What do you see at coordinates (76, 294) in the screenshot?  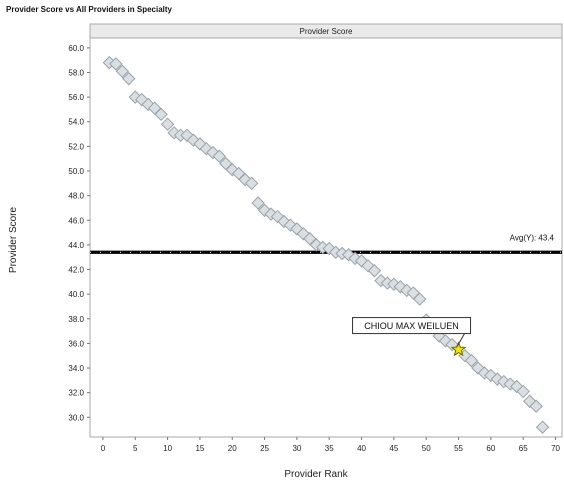 I see `y-tick-label: 40.0` at bounding box center [76, 294].